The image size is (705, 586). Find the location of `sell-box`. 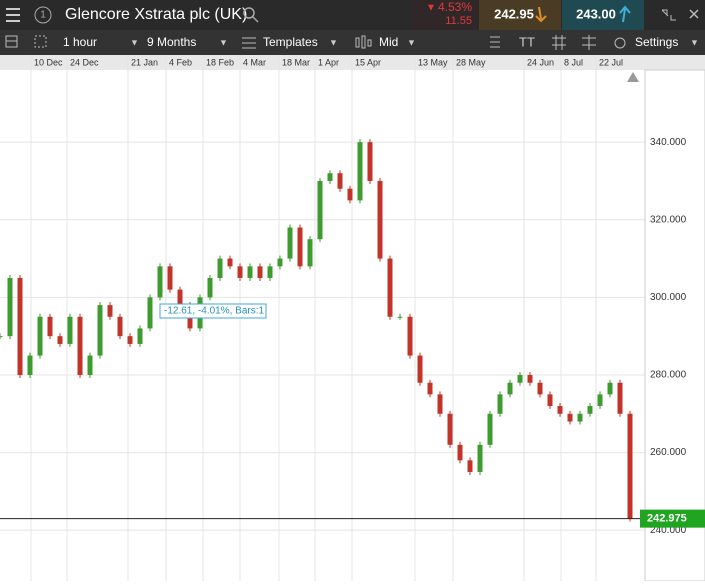

sell-box is located at coordinates (520, 15).